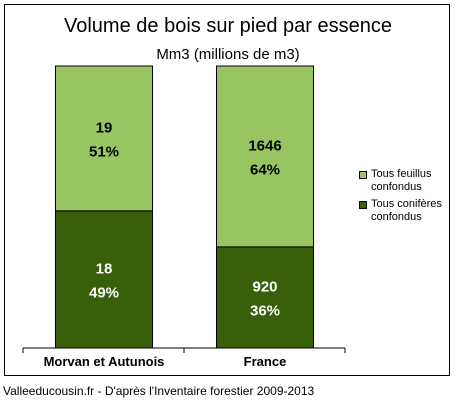 This screenshot has width=455, height=404. Describe the element at coordinates (363, 175) in the screenshot. I see `legend-swatch-feuillus` at that location.